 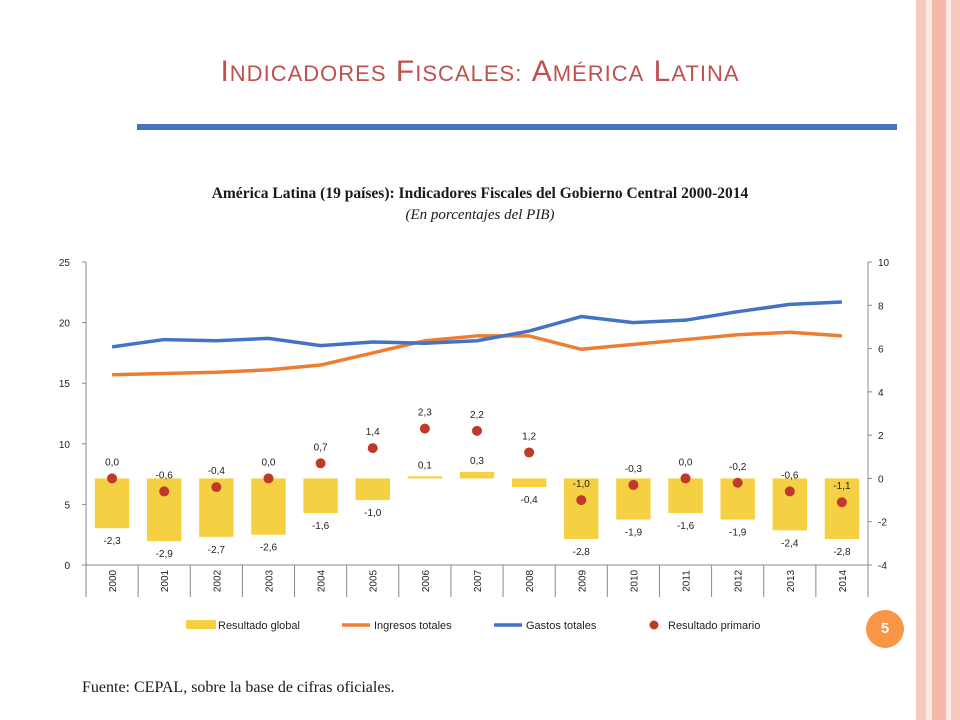 What do you see at coordinates (217, 580) in the screenshot?
I see `x-tick-label: 2002` at bounding box center [217, 580].